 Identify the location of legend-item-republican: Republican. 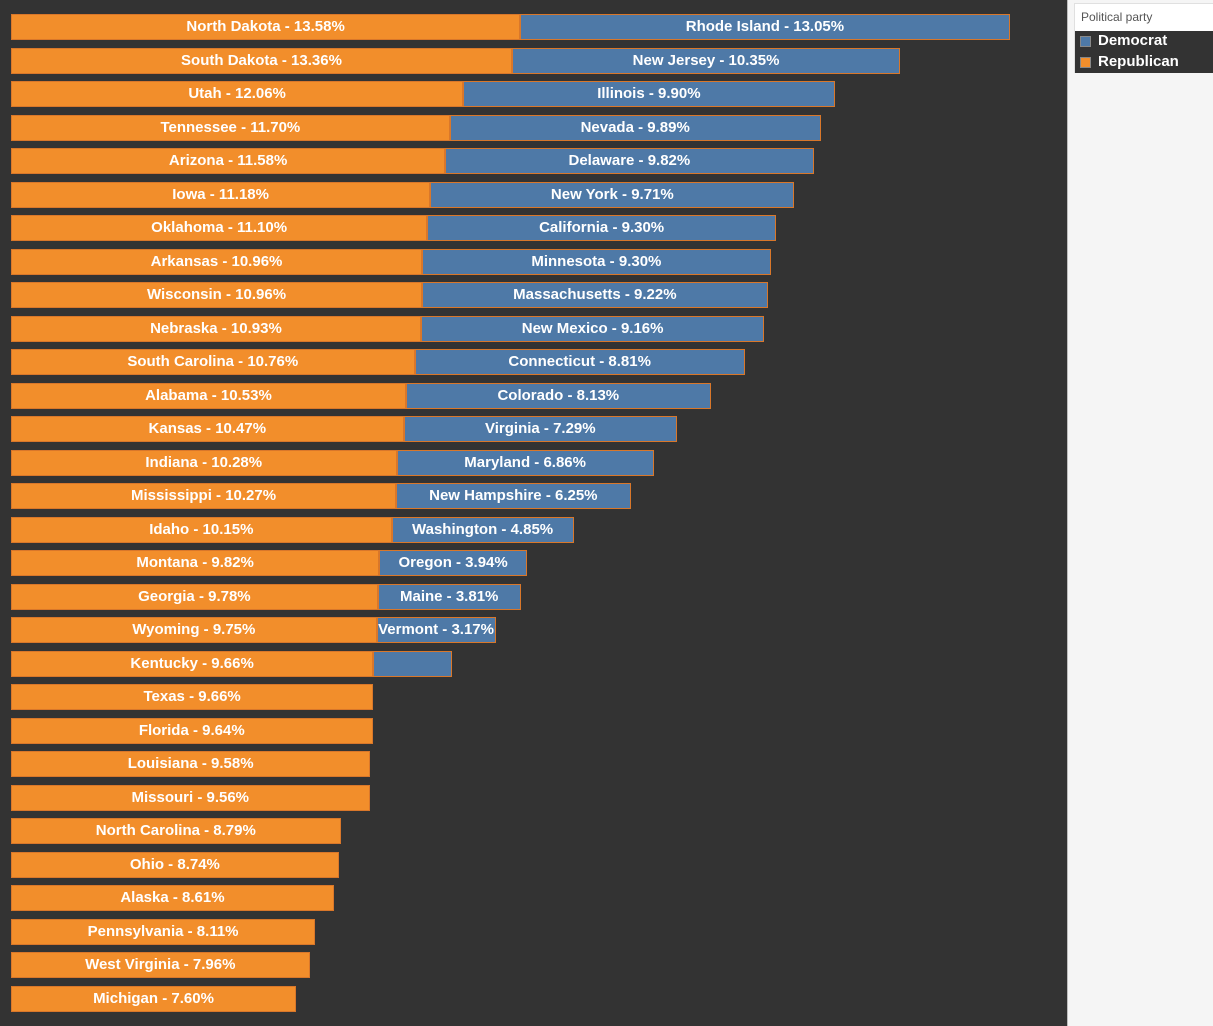
(1144, 62).